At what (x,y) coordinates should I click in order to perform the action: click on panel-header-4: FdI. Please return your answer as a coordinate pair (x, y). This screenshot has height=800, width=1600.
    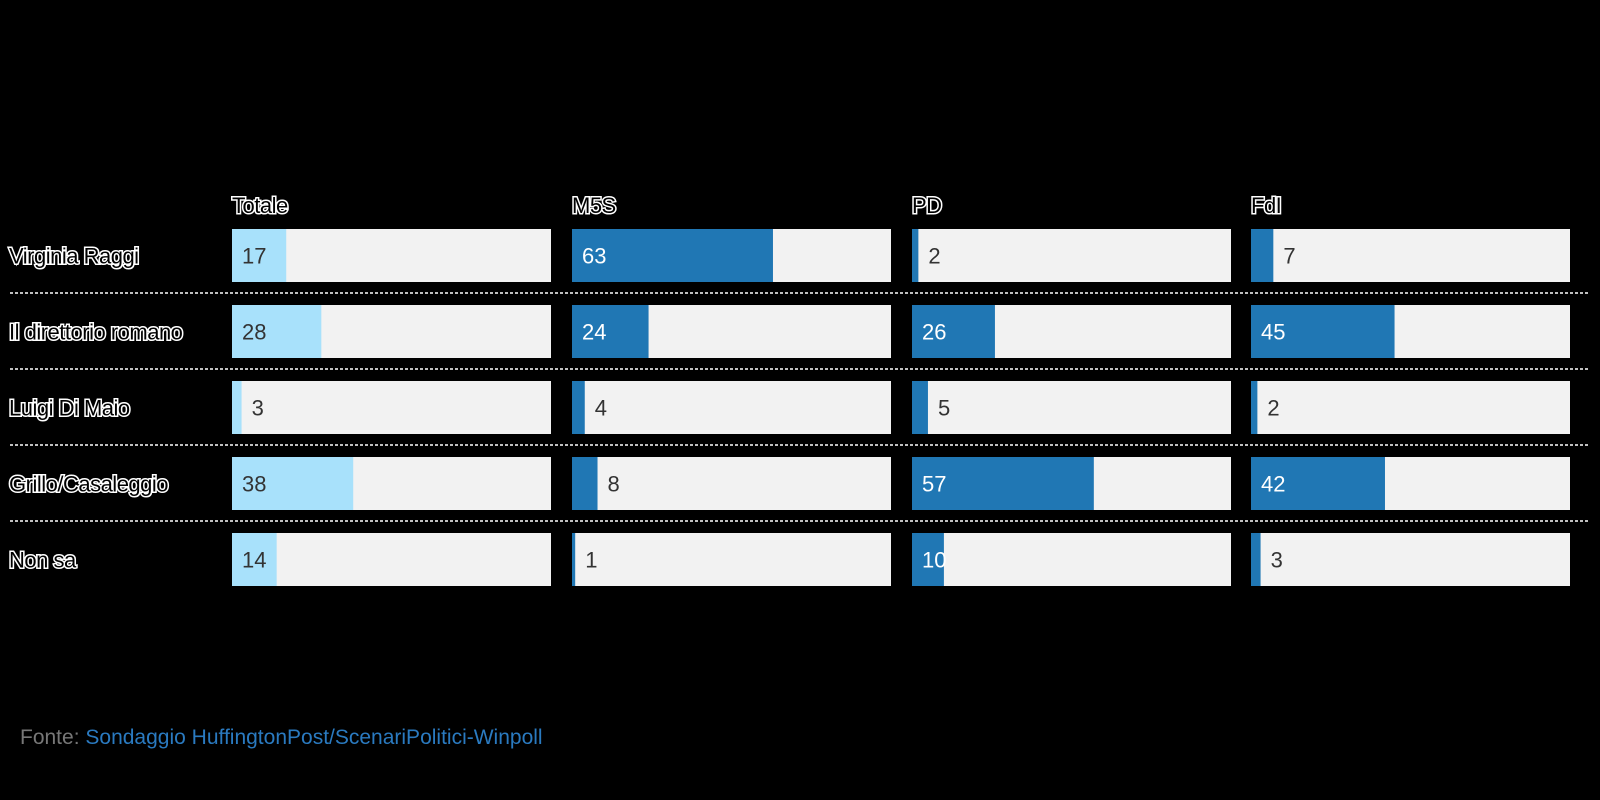
    Looking at the image, I should click on (1266, 205).